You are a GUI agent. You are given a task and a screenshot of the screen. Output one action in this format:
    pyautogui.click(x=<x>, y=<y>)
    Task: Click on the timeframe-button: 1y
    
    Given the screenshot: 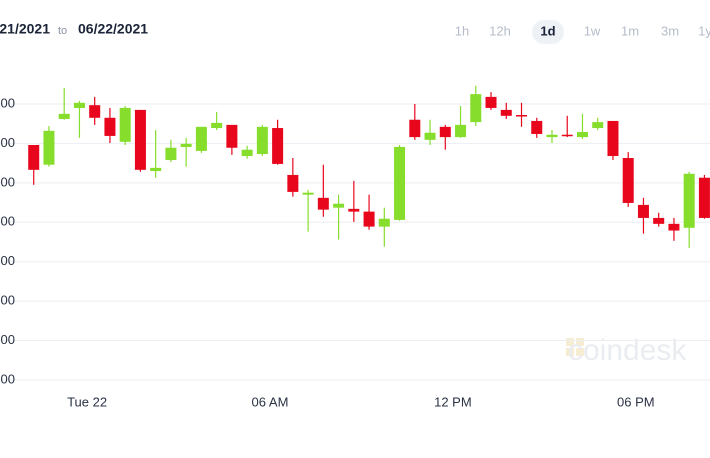 What is the action you would take?
    pyautogui.click(x=704, y=30)
    